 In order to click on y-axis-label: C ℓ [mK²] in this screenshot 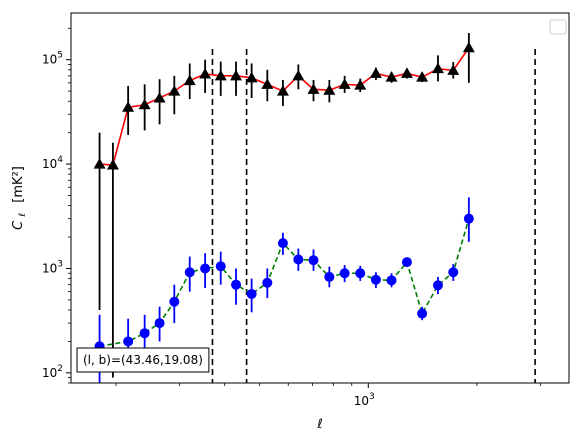, I will do `click(20, 198)`.